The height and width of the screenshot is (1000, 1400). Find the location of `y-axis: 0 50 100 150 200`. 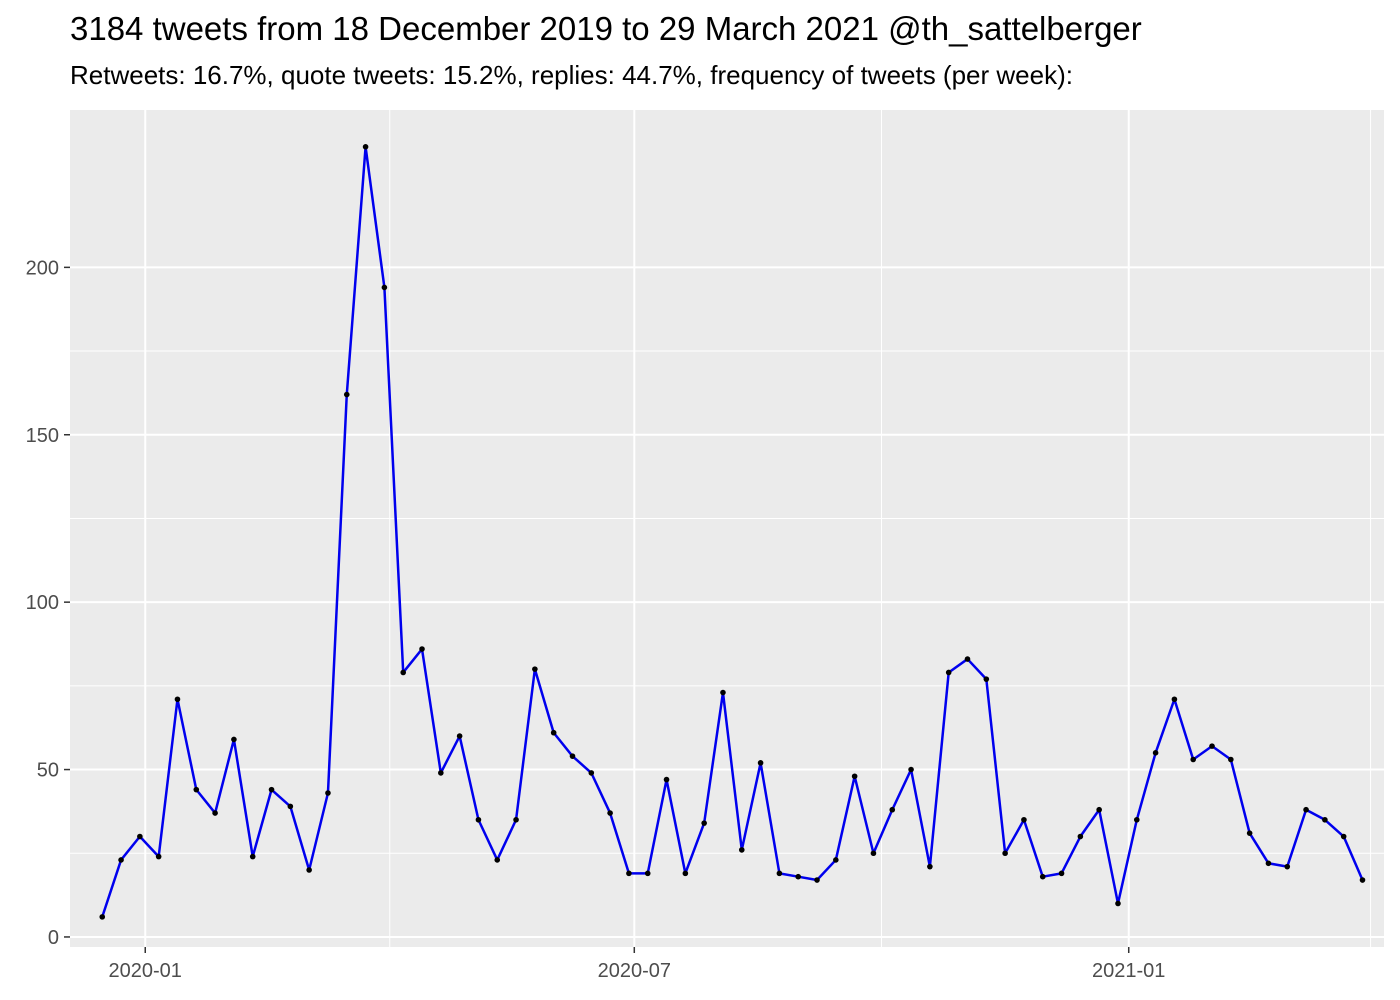

y-axis: 0 50 100 150 200 is located at coordinates (48, 603).